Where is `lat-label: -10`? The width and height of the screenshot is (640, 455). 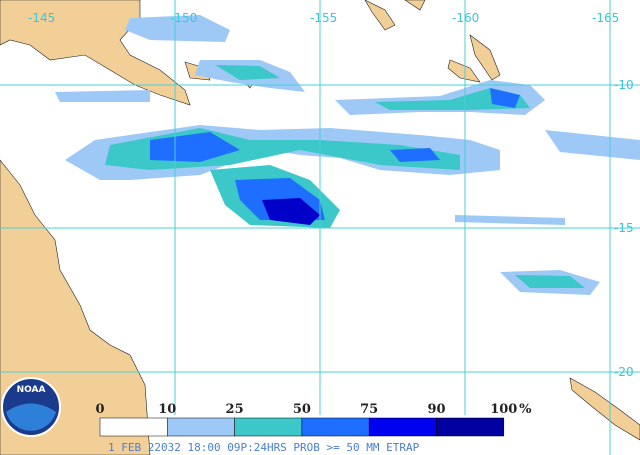
lat-label: -10 is located at coordinates (624, 85).